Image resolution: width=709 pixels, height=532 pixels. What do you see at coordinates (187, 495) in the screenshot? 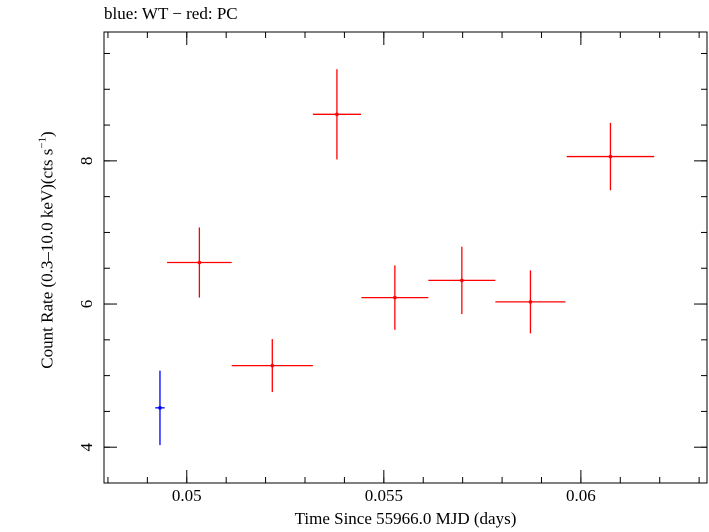
I see `x-tick-label: 0.05` at bounding box center [187, 495].